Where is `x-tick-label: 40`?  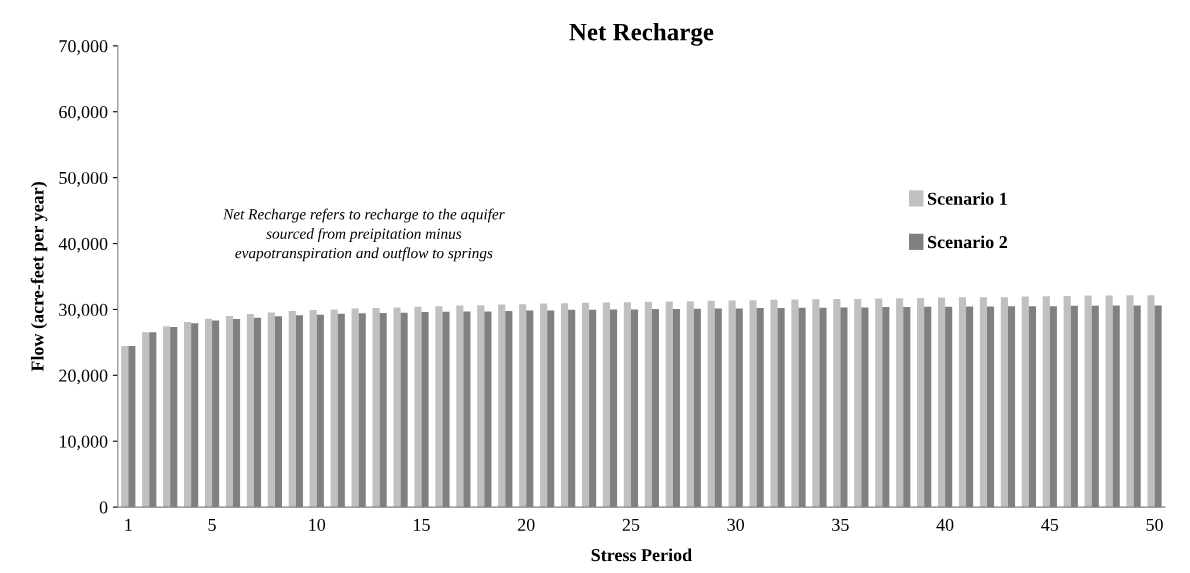 x-tick-label: 40 is located at coordinates (945, 524).